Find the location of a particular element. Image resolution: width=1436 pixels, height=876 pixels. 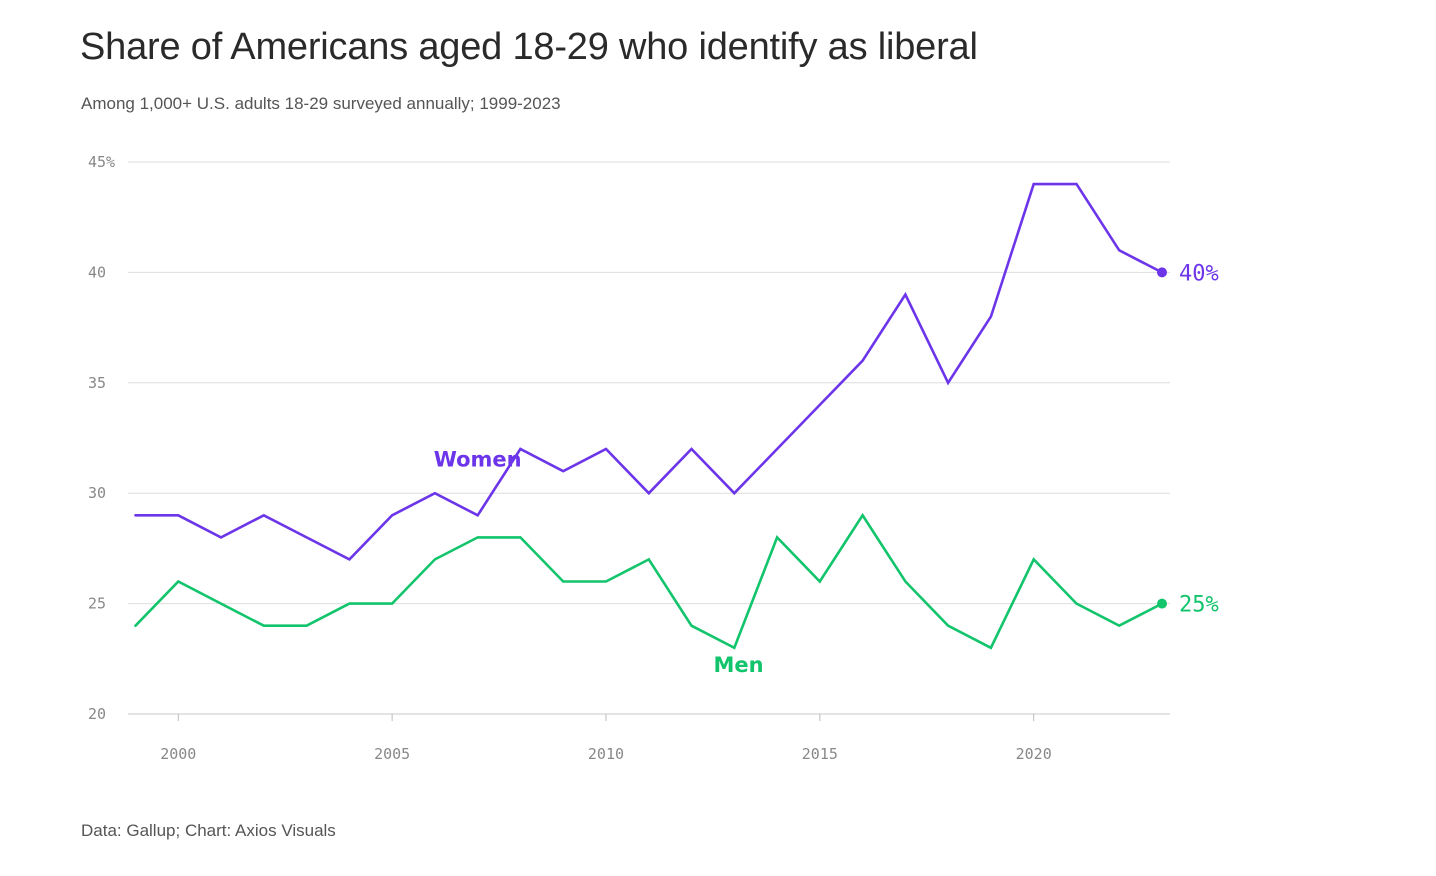

women-end-label: 40% is located at coordinates (1199, 273).